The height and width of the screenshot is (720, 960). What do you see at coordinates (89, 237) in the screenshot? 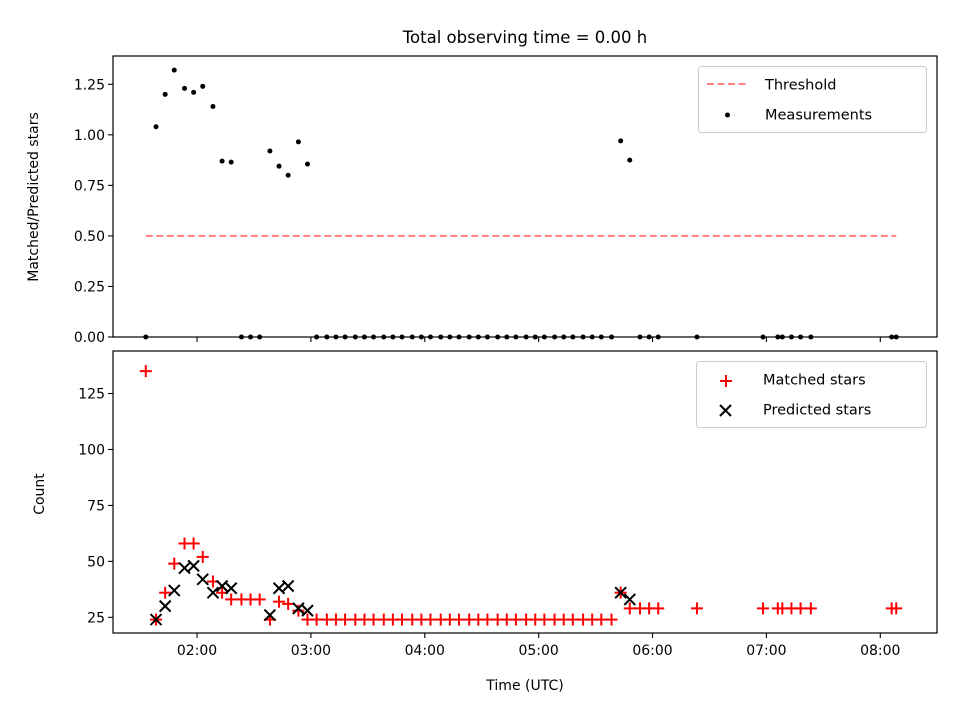
I see `ratio-y-tick-label: 0.50` at bounding box center [89, 237].